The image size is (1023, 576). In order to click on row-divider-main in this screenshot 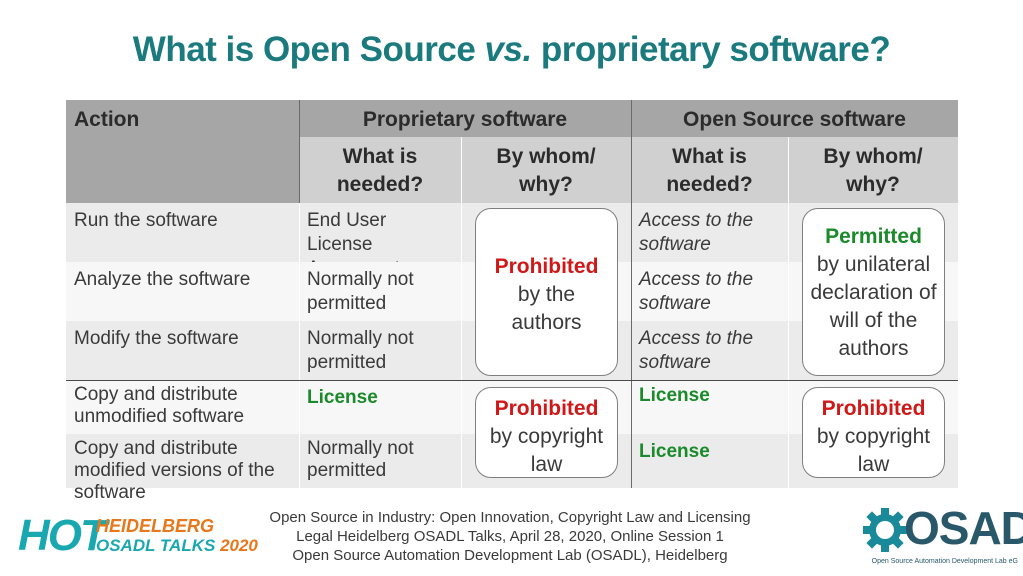, I will do `click(512, 380)`.